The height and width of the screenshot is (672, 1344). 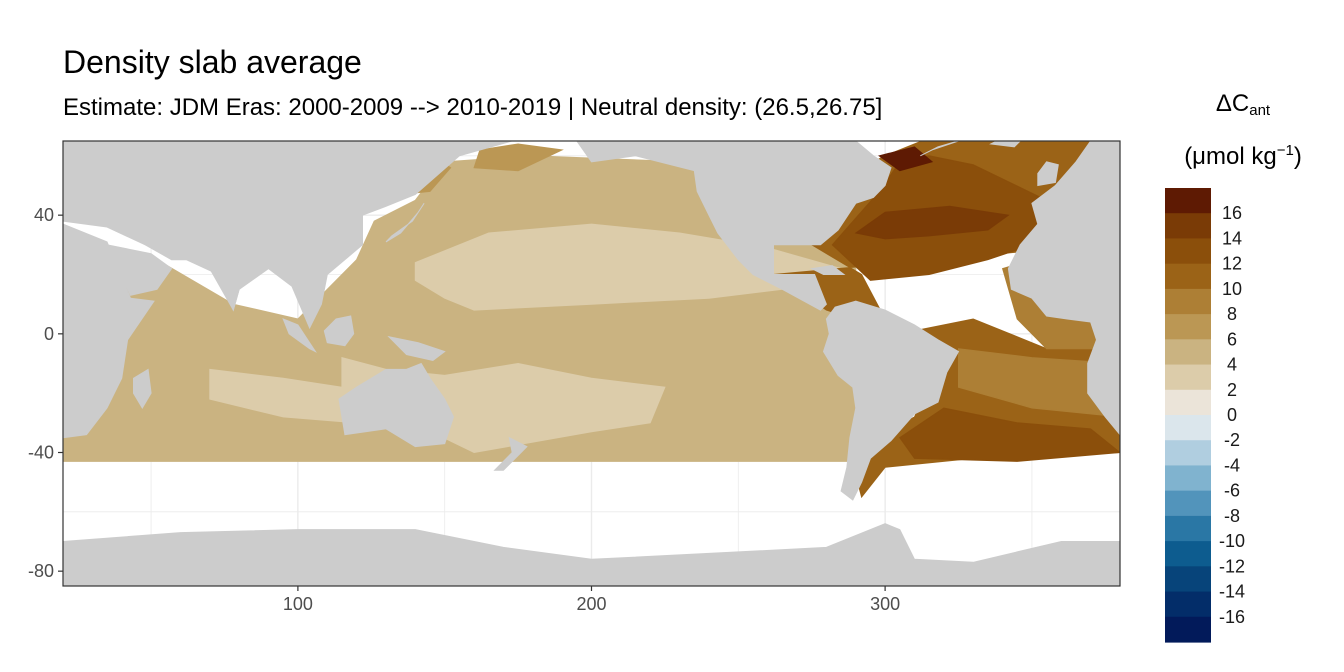 What do you see at coordinates (298, 604) in the screenshot?
I see `x-tick-label: 100` at bounding box center [298, 604].